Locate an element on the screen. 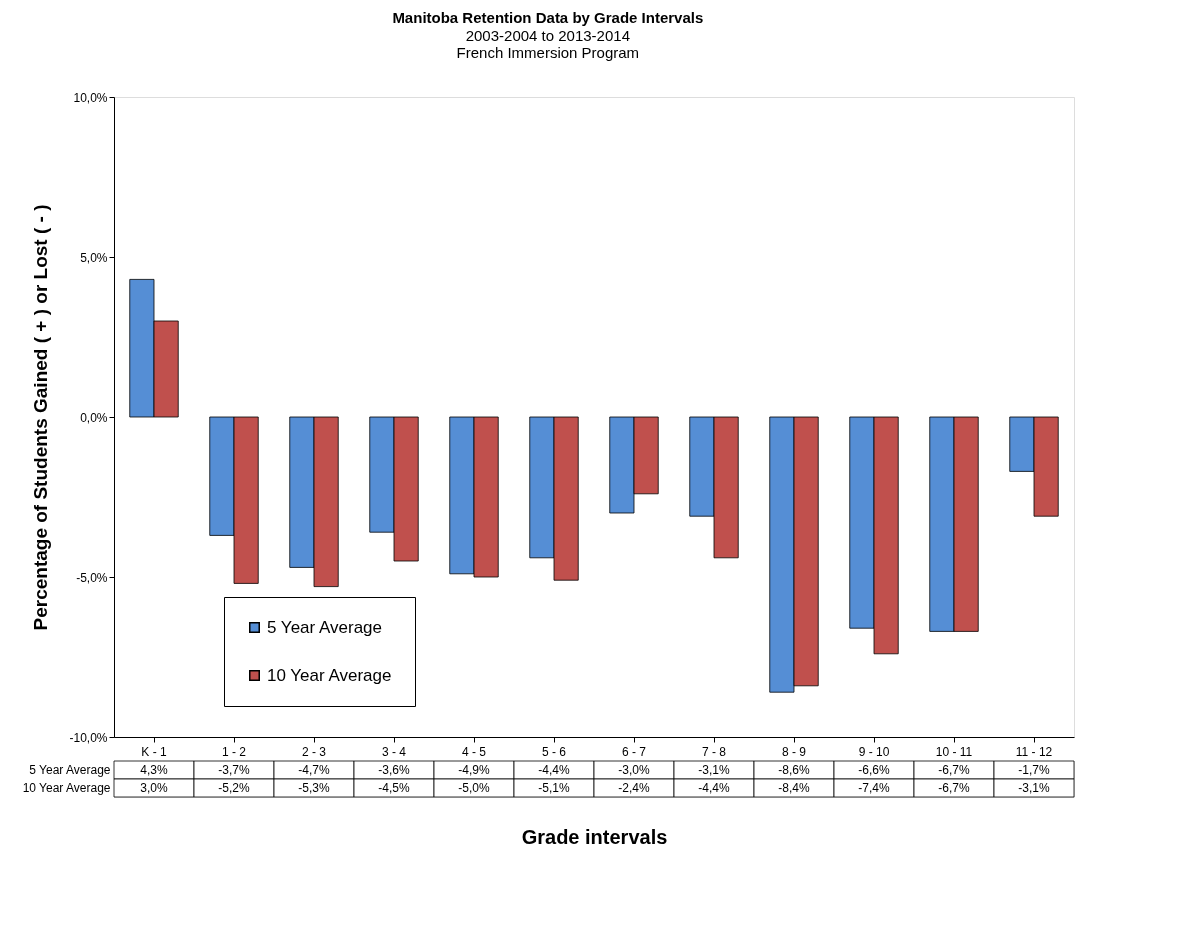  data-label: -5,3% is located at coordinates (314, 788).